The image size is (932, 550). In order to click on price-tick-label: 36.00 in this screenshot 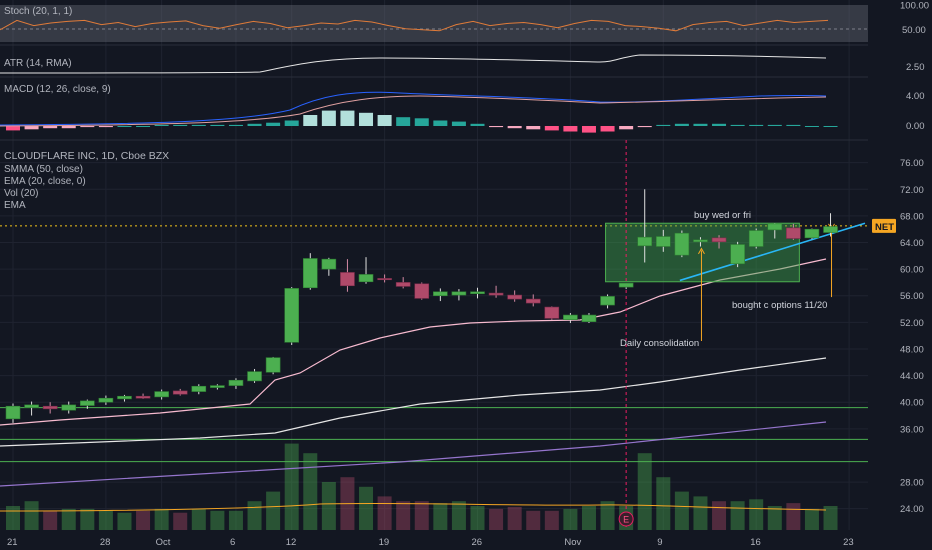, I will do `click(912, 429)`.